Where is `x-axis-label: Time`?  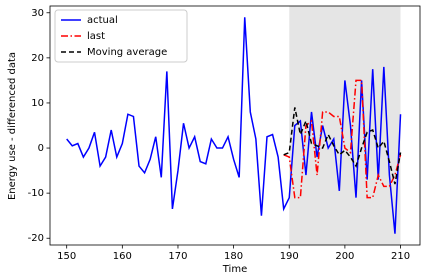
x-axis-label: Time is located at coordinates (234, 269).